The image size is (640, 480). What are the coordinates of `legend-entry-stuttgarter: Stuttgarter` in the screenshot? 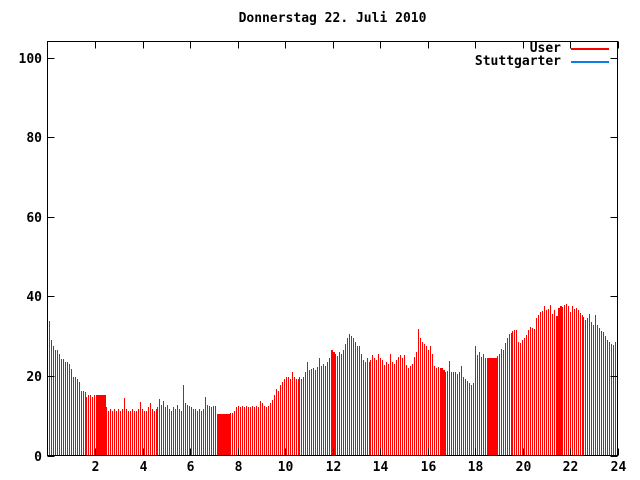 It's located at (542, 61).